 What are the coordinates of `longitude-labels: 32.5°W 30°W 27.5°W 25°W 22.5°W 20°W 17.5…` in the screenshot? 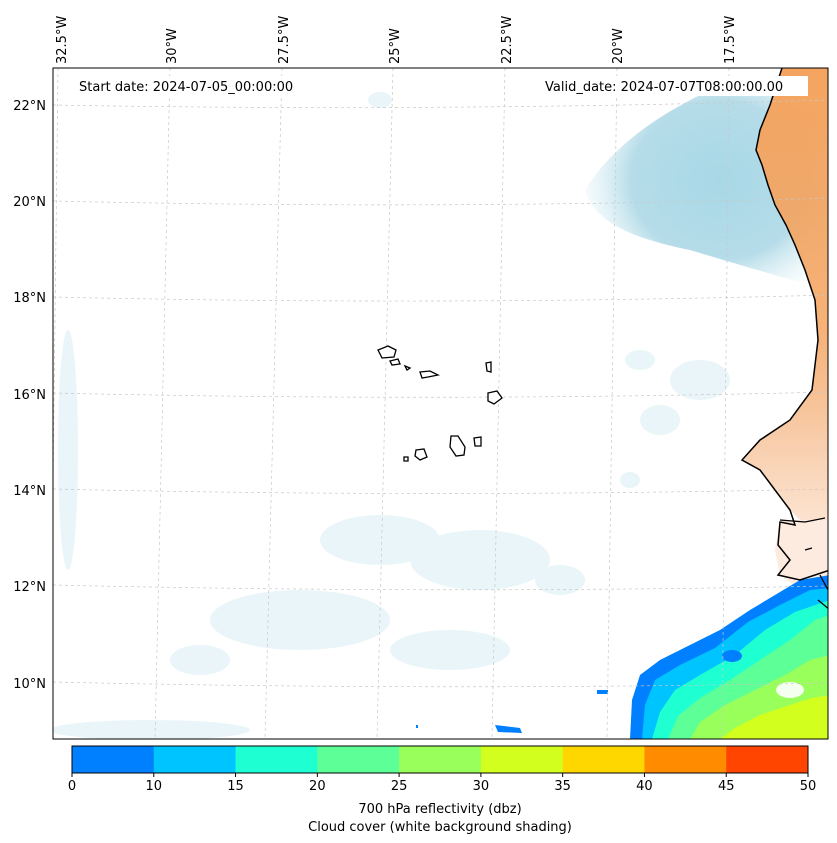 It's located at (396, 40).